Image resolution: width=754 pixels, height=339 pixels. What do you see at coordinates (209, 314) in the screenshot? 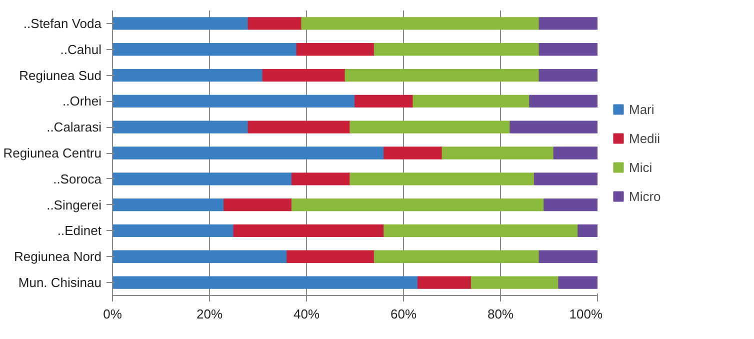
I see `x-tick-label: 20%` at bounding box center [209, 314].